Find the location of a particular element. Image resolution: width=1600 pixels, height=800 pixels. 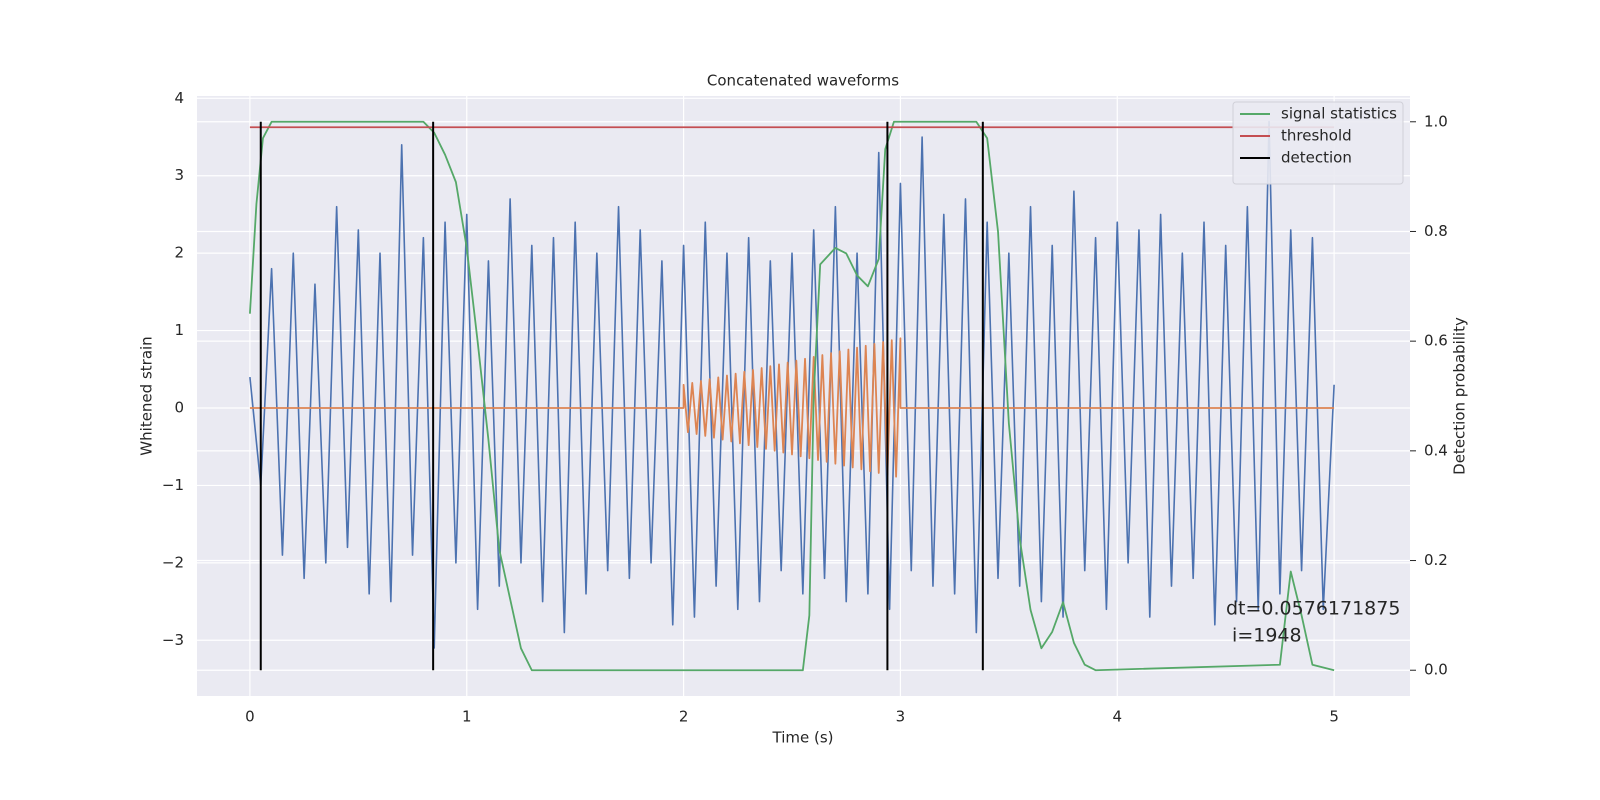

x-tick-label: 2 is located at coordinates (684, 717).